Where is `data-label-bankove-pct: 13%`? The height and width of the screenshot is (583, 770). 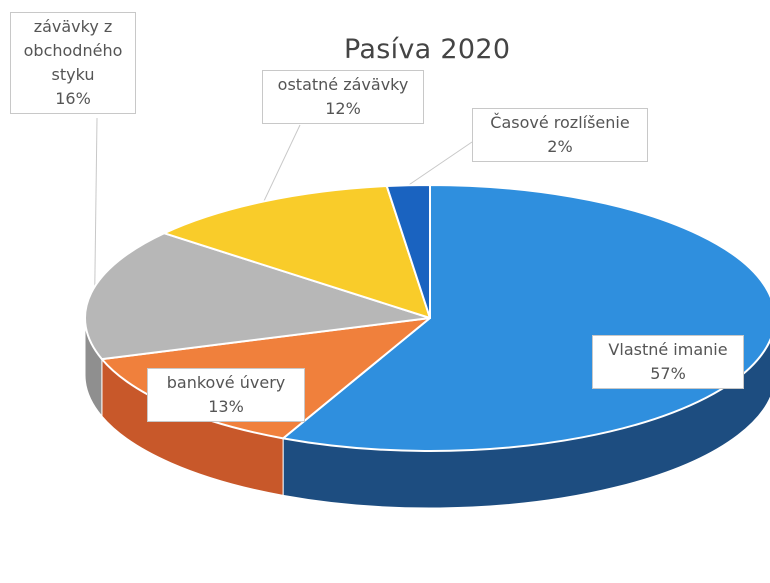 data-label-bankove-pct: 13% is located at coordinates (226, 406).